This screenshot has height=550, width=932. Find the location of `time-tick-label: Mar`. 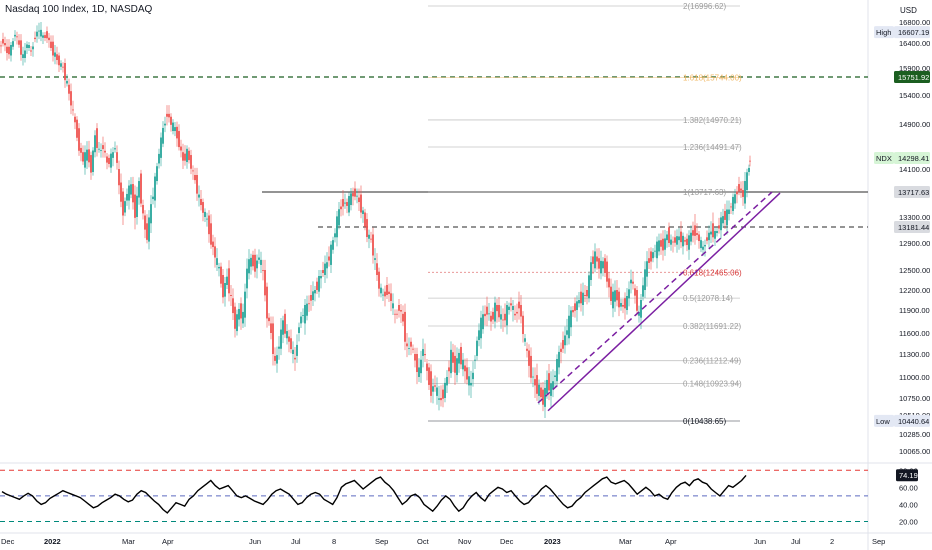

time-tick-label: Mar is located at coordinates (625, 541).